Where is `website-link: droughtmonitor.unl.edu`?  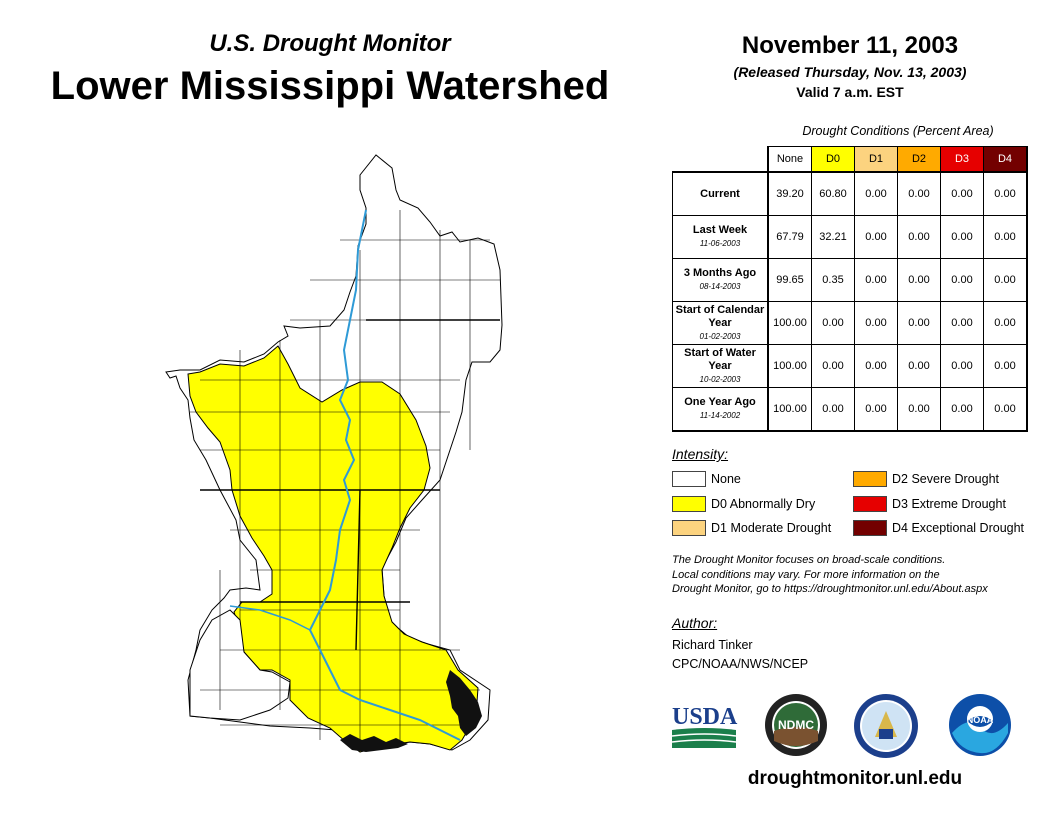 website-link: droughtmonitor.unl.edu is located at coordinates (855, 778).